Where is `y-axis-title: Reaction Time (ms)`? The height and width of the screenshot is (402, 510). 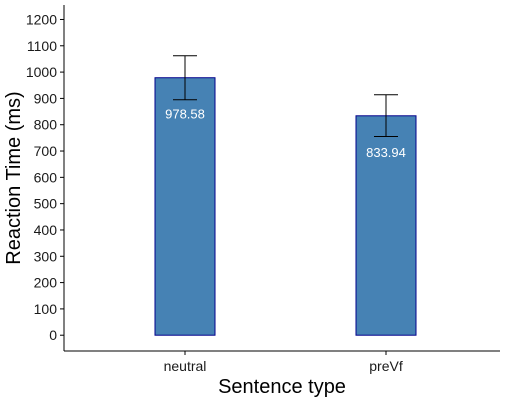
y-axis-title: Reaction Time (ms) is located at coordinates (14, 177).